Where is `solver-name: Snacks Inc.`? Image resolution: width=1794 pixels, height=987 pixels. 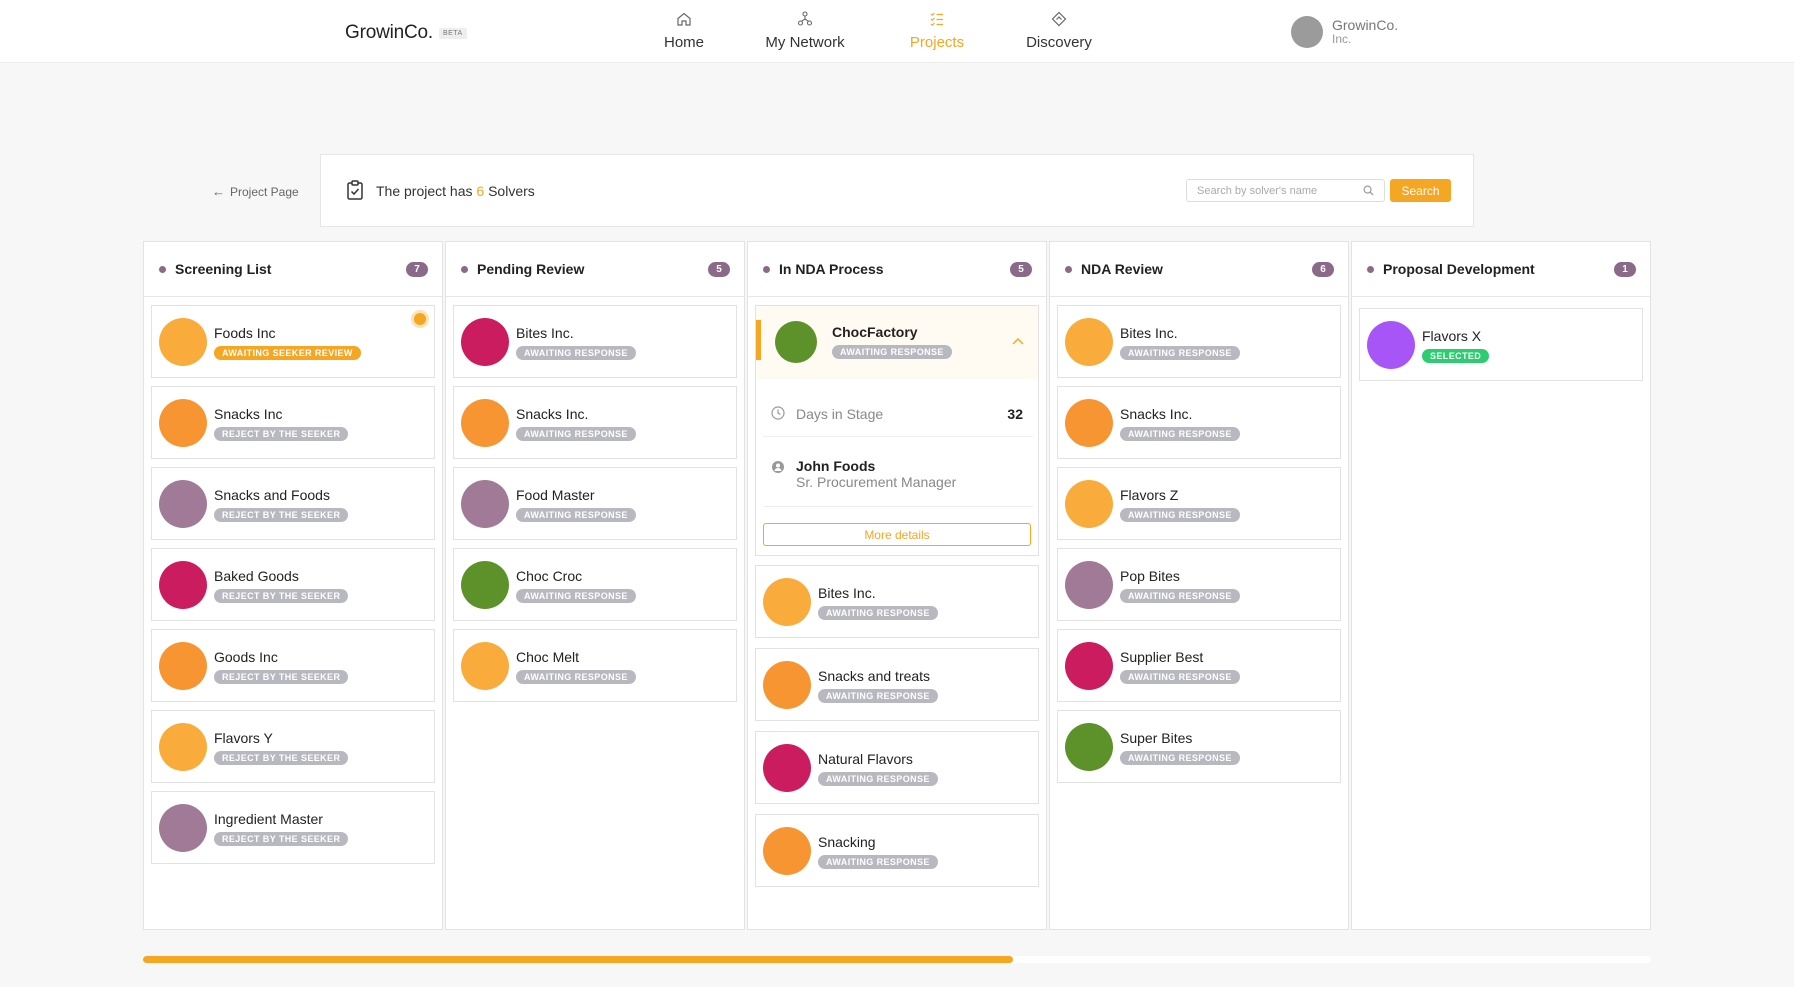 solver-name: Snacks Inc. is located at coordinates (552, 414).